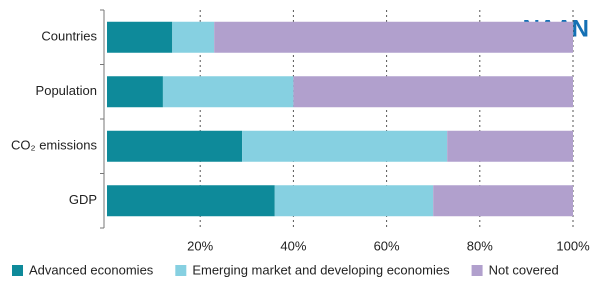 This screenshot has width=600, height=285. I want to click on x-tick-label: 20%, so click(200, 245).